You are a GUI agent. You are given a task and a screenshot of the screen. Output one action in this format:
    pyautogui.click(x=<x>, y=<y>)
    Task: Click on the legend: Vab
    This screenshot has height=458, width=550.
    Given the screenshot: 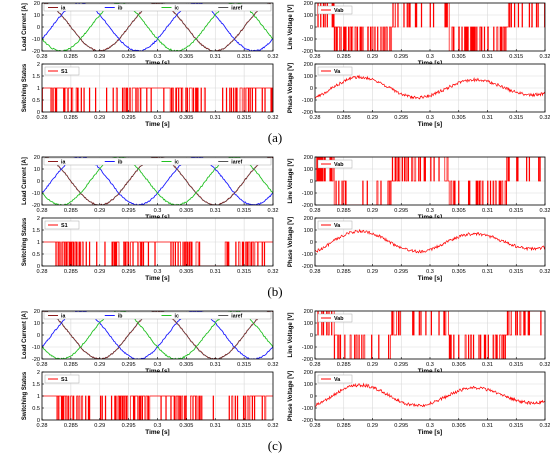 What is the action you would take?
    pyautogui.click(x=335, y=10)
    